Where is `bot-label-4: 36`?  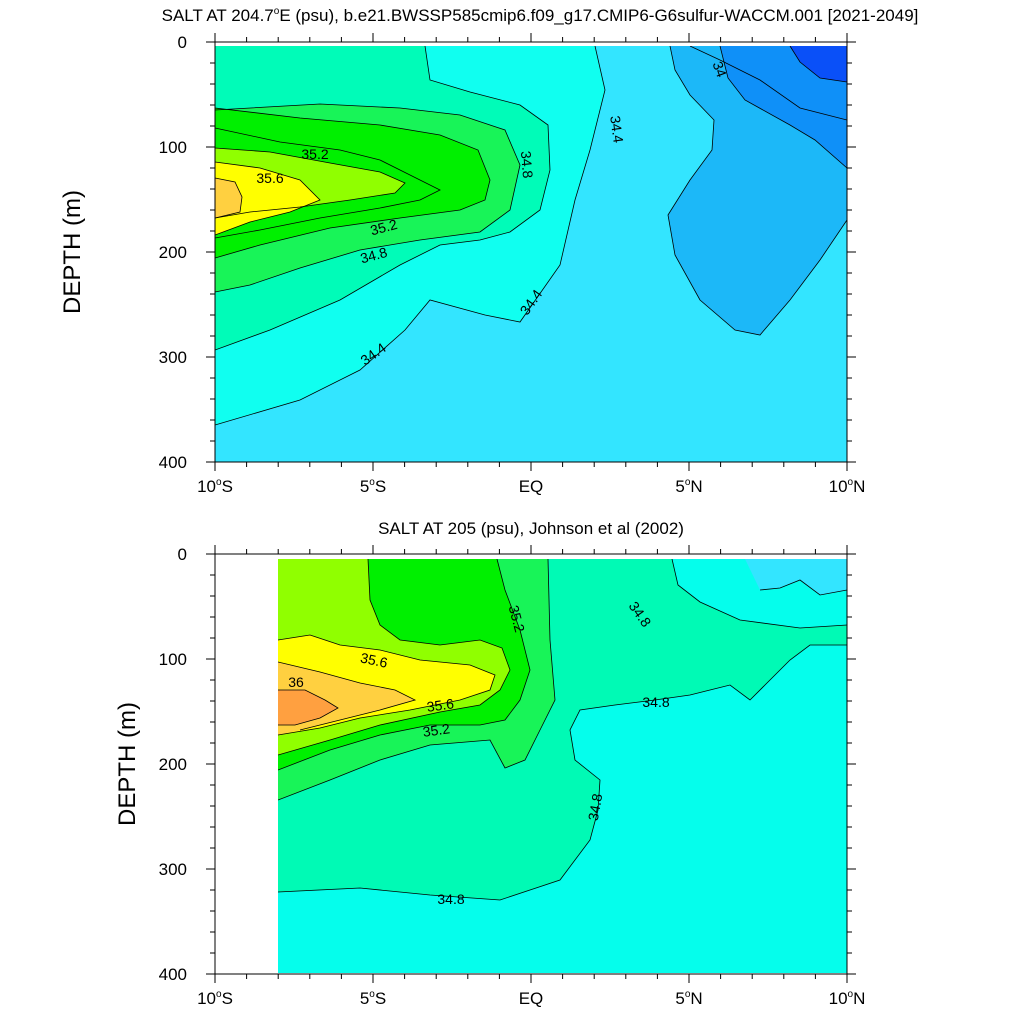
bot-label-4: 36 is located at coordinates (296, 682).